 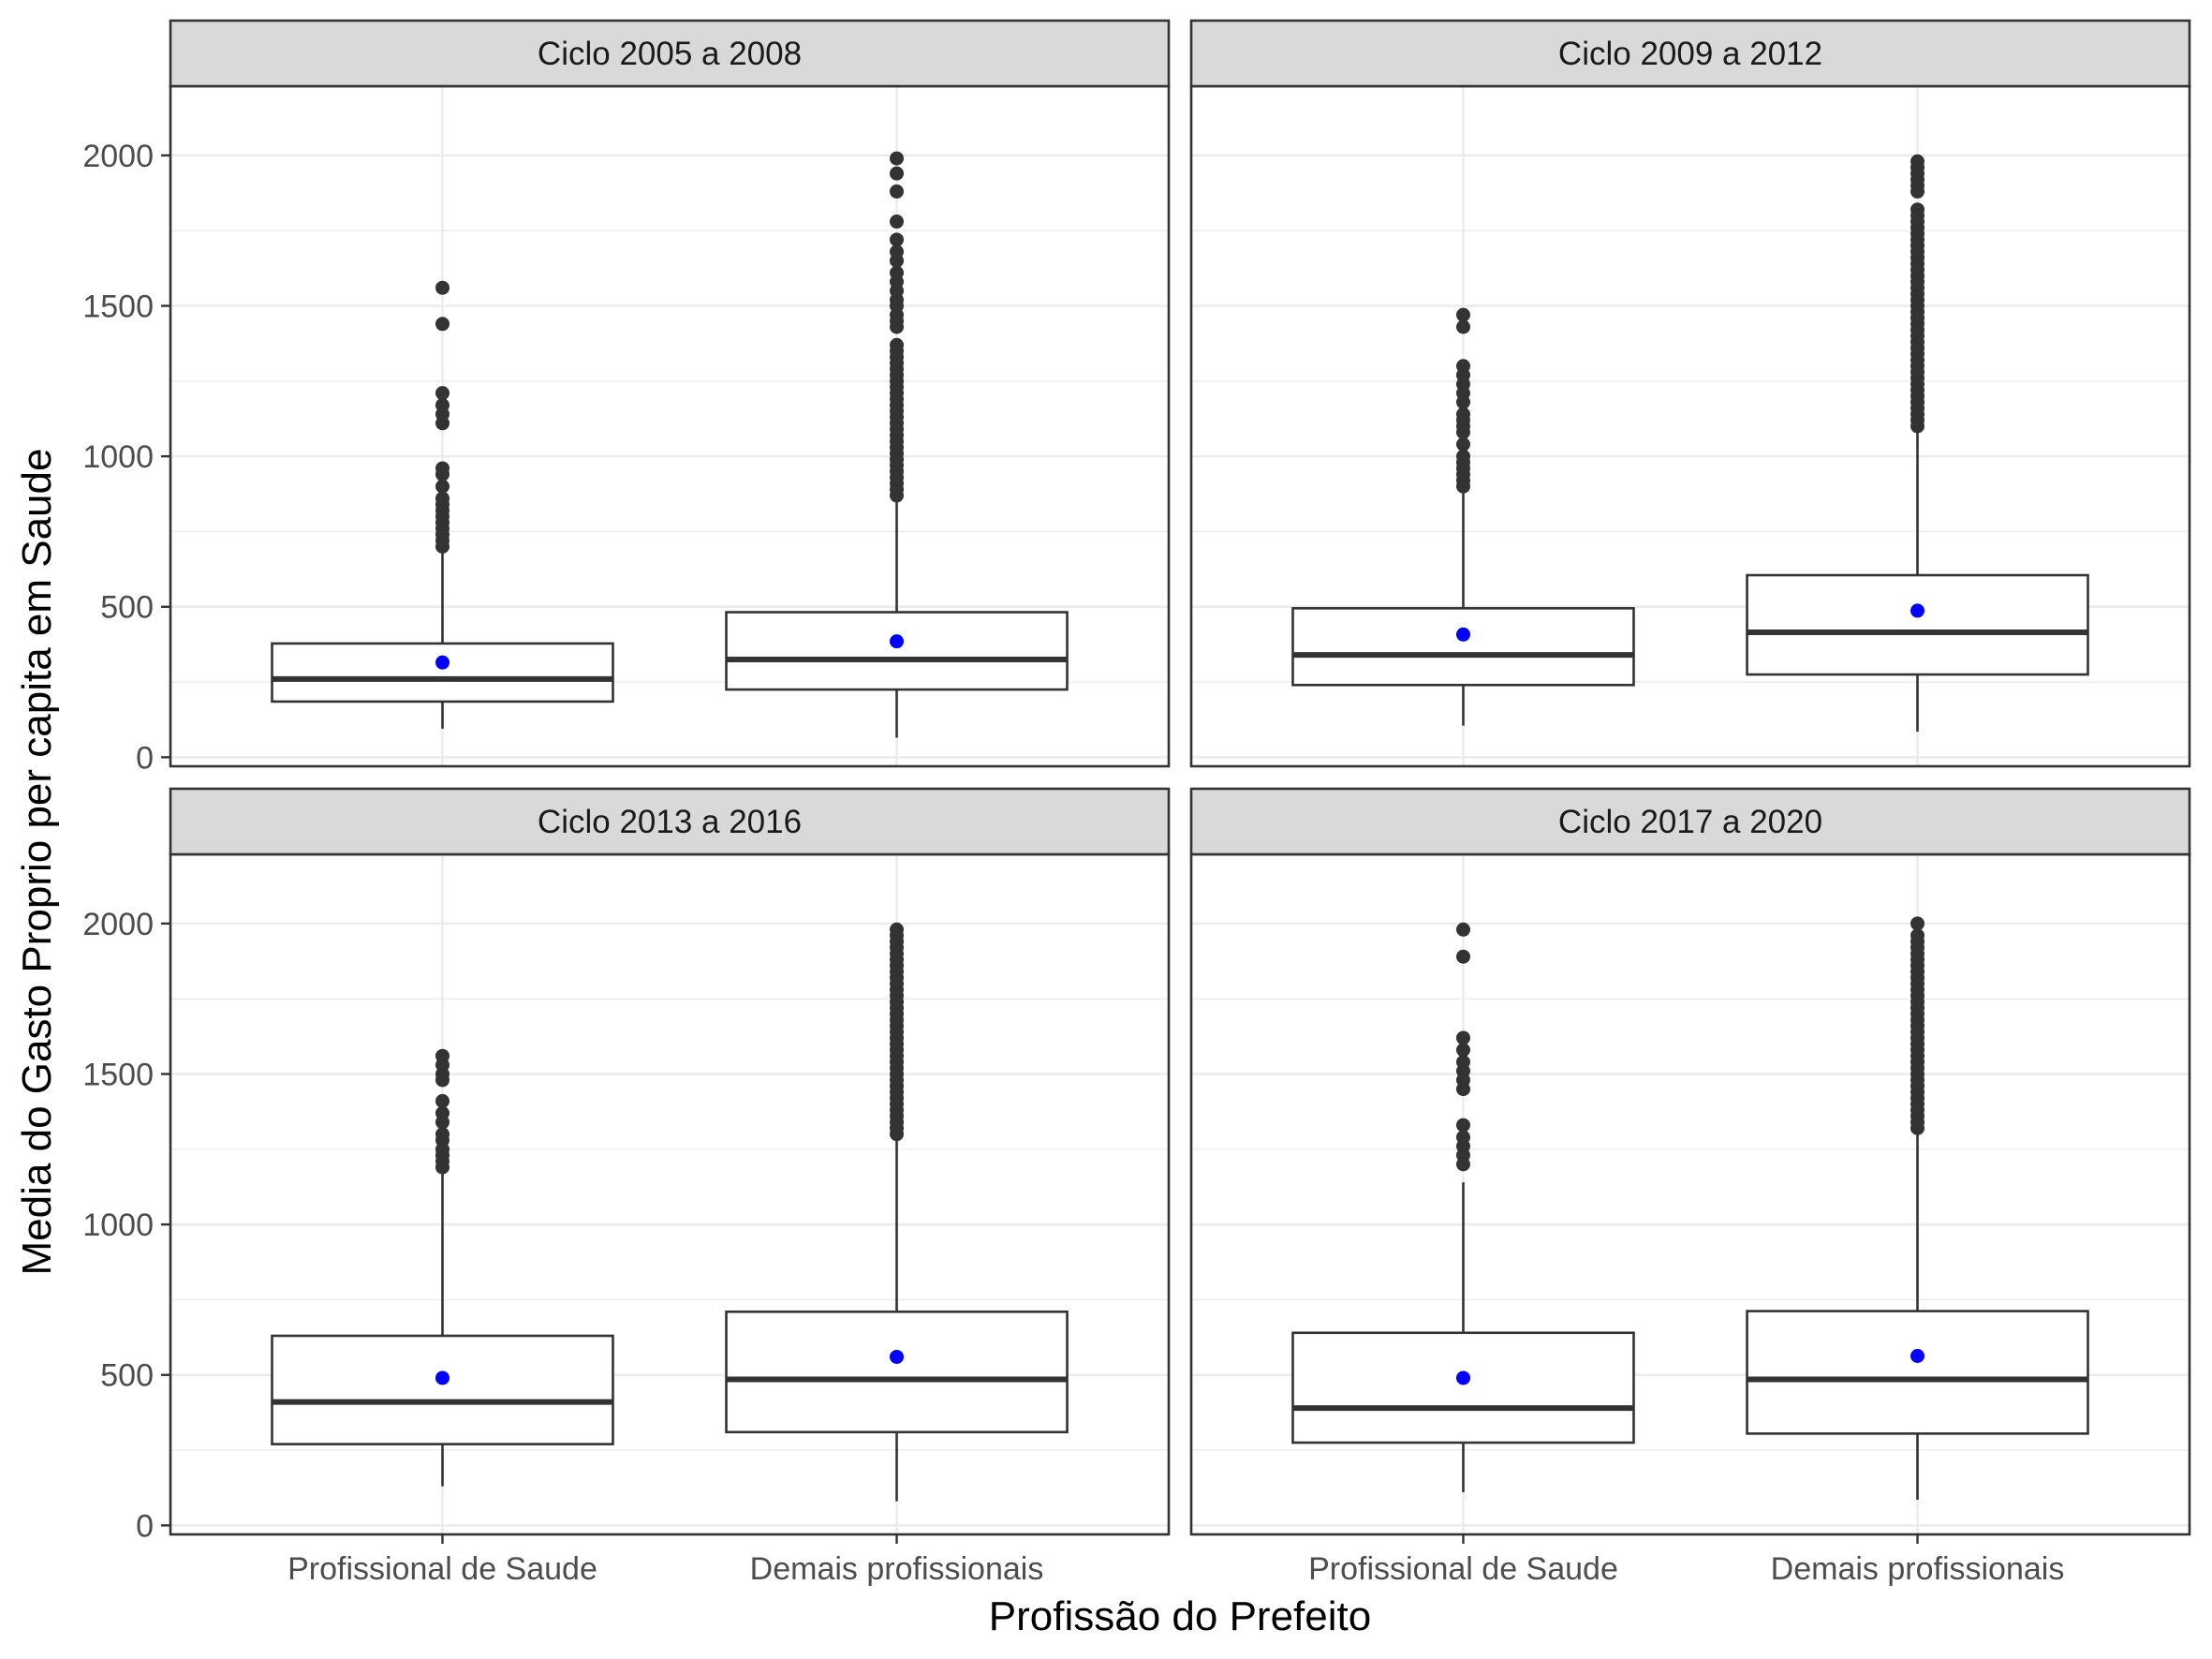 I want to click on x-axis-title: Profissão do Prefeito, so click(x=1180, y=1616).